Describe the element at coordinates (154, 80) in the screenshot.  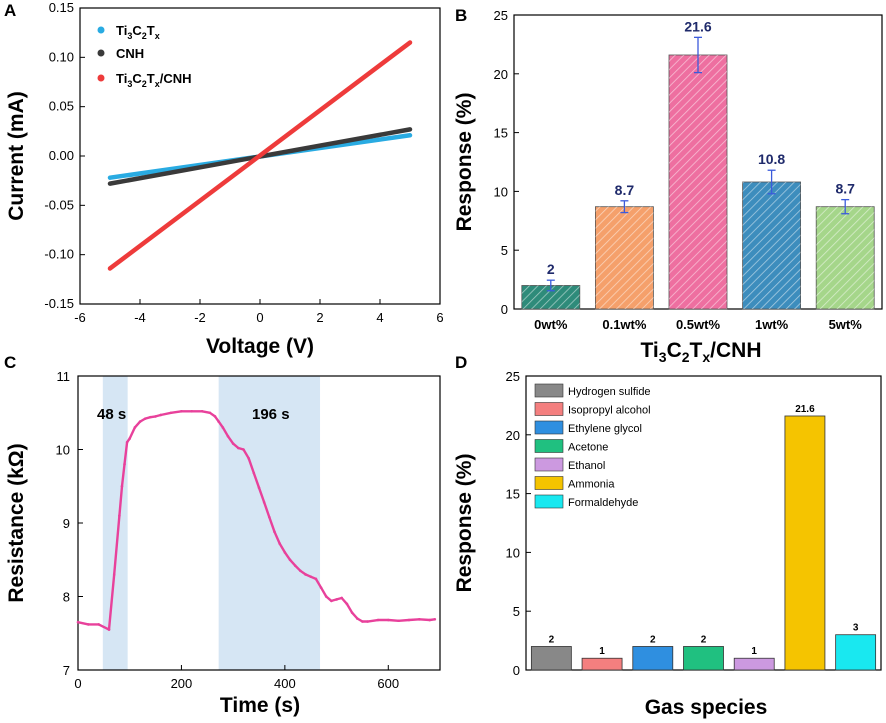
I see `legend-label-ti3c2tx-cnh: Ti3C2Tx/CNH` at that location.